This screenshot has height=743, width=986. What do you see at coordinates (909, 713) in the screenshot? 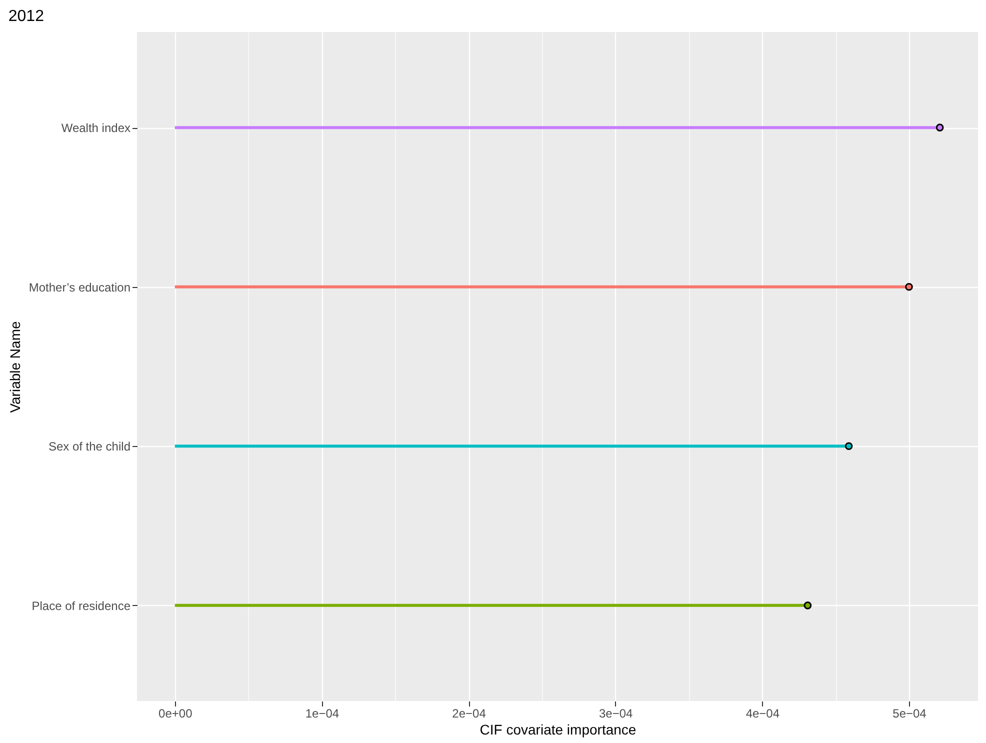
I see `x-tick-label: 5e−04` at bounding box center [909, 713].